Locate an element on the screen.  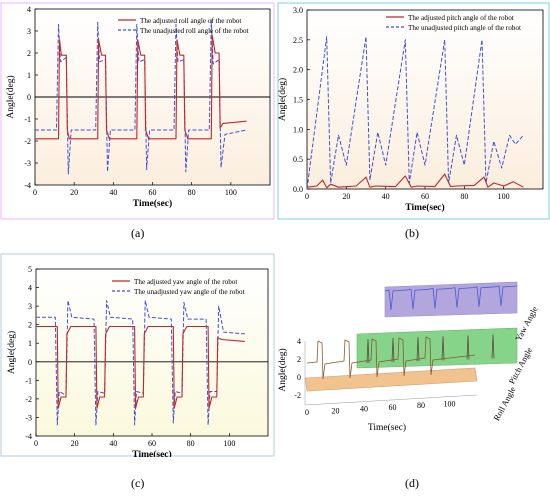
roll-angle-trace is located at coordinates (391, 358).